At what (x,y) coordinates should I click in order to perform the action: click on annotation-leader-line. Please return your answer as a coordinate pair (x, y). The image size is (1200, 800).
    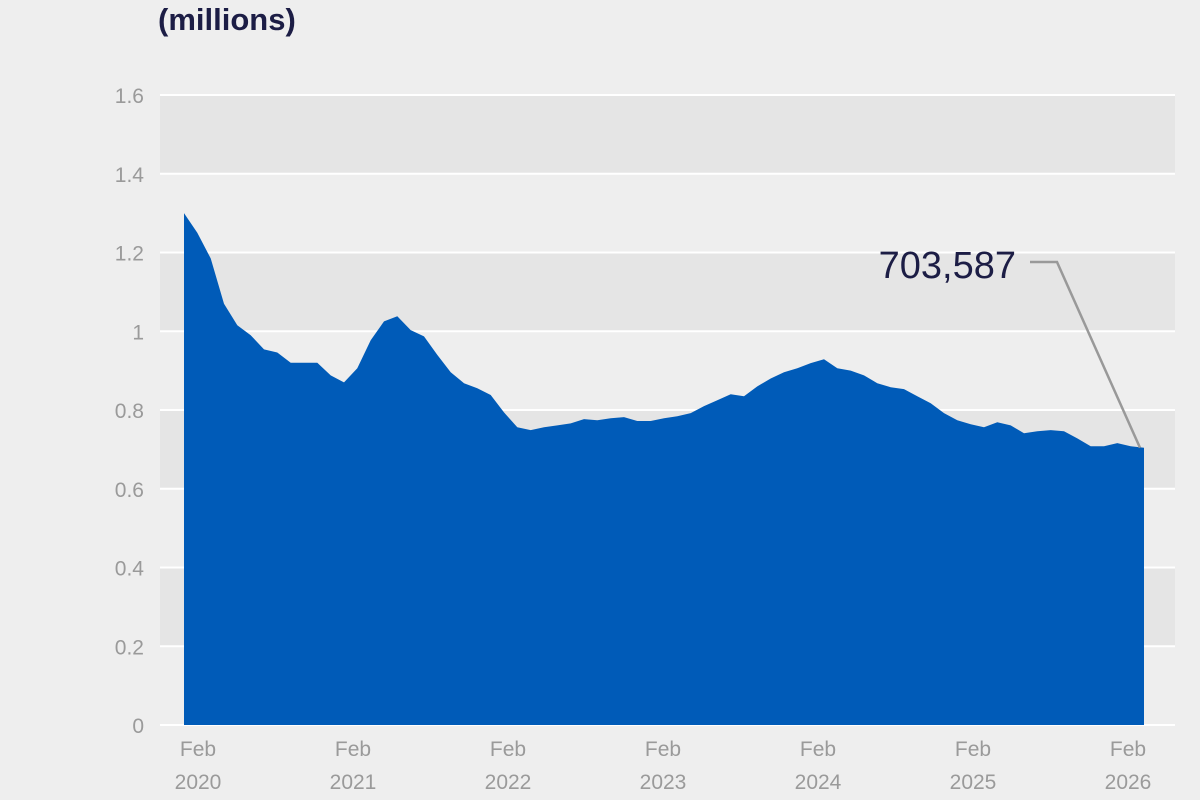
    Looking at the image, I should click on (1086, 354).